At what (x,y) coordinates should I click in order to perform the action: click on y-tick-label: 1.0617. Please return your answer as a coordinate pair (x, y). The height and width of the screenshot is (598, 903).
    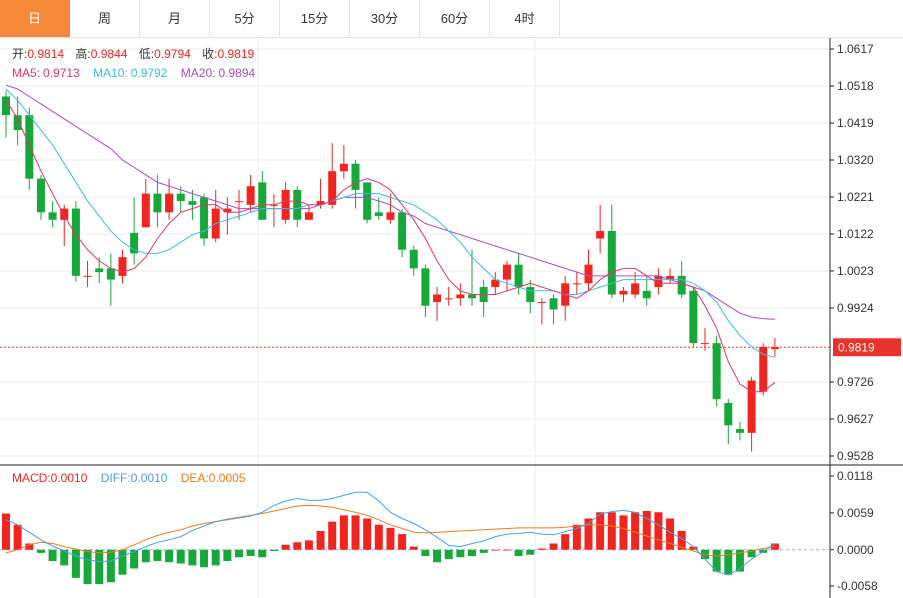
    Looking at the image, I should click on (855, 49).